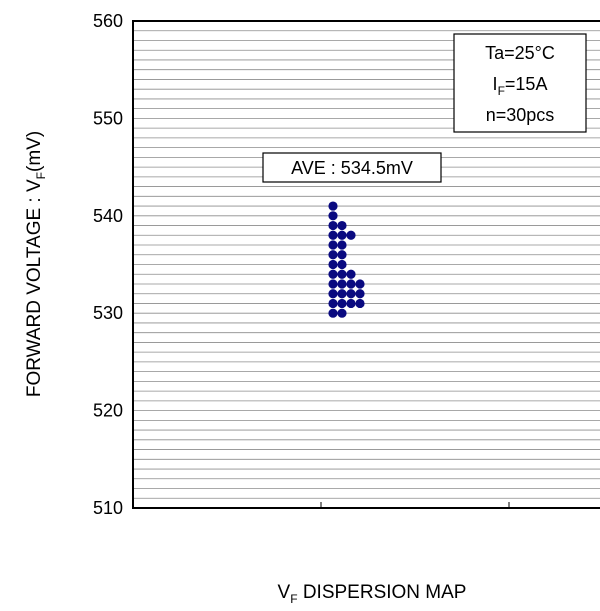 The width and height of the screenshot is (600, 611). I want to click on average-label: AVE : 534.5mV, so click(352, 168).